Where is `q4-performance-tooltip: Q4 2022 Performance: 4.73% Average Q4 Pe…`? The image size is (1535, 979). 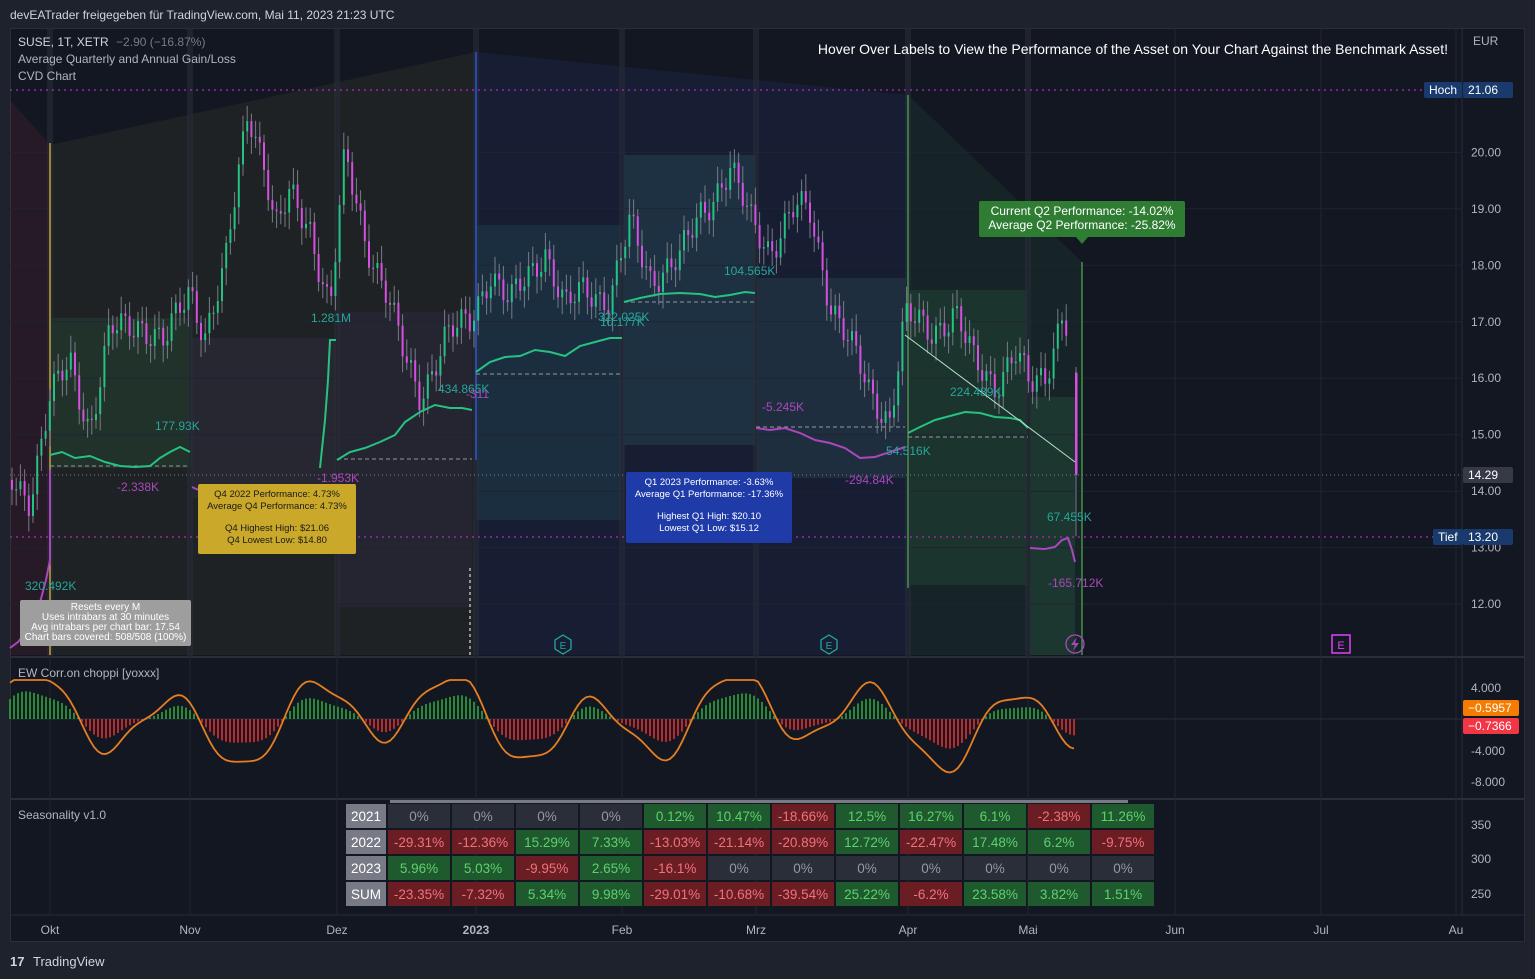 q4-performance-tooltip: Q4 2022 Performance: 4.73% Average Q4 Pe… is located at coordinates (277, 519).